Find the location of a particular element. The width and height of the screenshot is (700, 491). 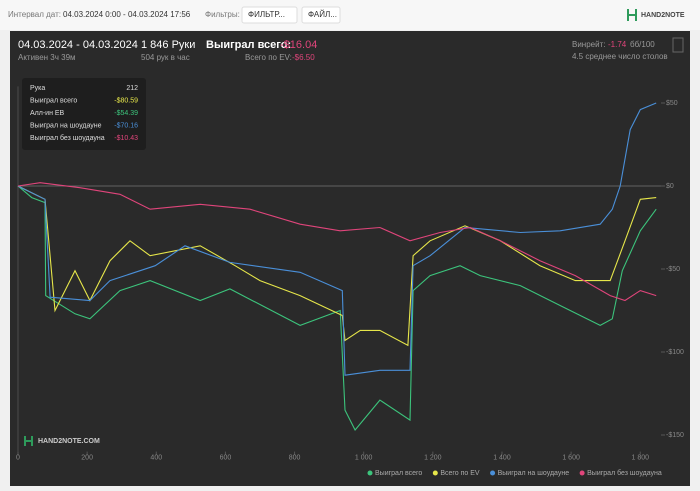

tooltip-value: -$80.59 is located at coordinates (126, 100).